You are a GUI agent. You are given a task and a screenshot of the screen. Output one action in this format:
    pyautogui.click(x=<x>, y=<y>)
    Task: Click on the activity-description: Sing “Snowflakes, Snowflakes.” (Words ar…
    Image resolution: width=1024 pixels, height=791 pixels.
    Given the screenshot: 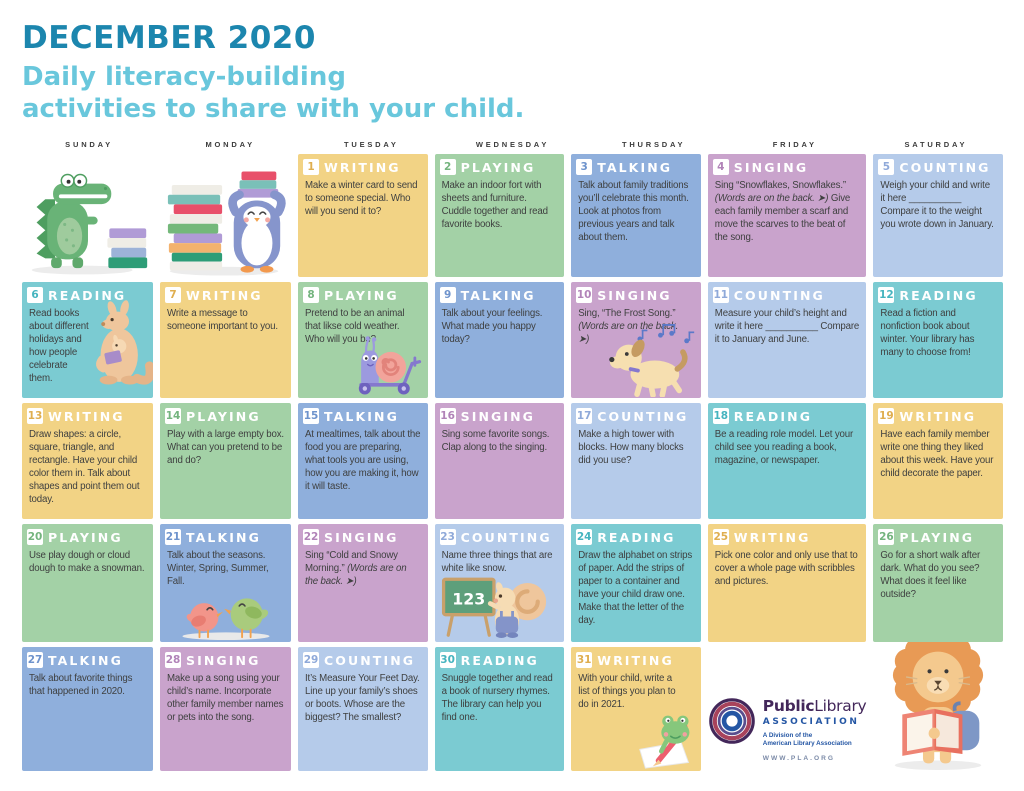 What is the action you would take?
    pyautogui.click(x=782, y=211)
    